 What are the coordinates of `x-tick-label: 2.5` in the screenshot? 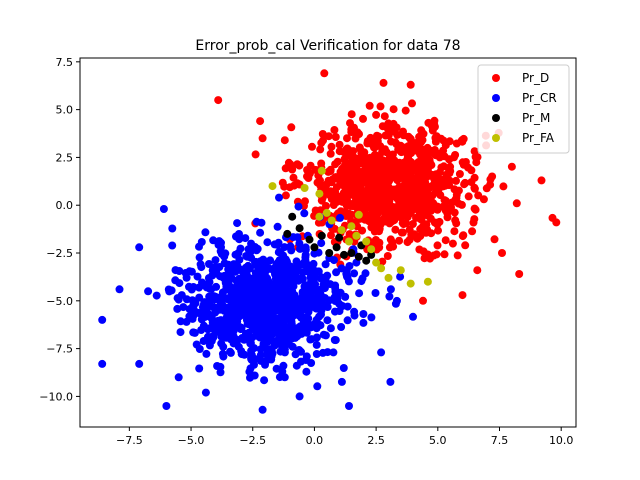 It's located at (376, 440).